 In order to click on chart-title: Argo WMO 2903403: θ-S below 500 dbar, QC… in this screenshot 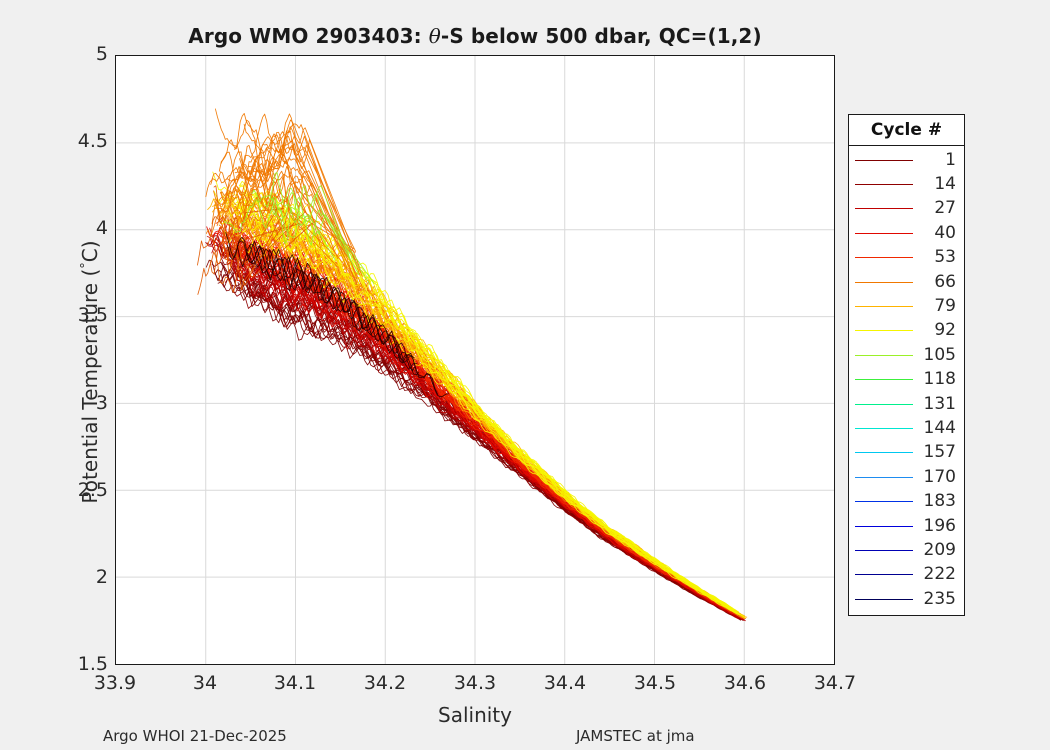, I will do `click(475, 36)`.